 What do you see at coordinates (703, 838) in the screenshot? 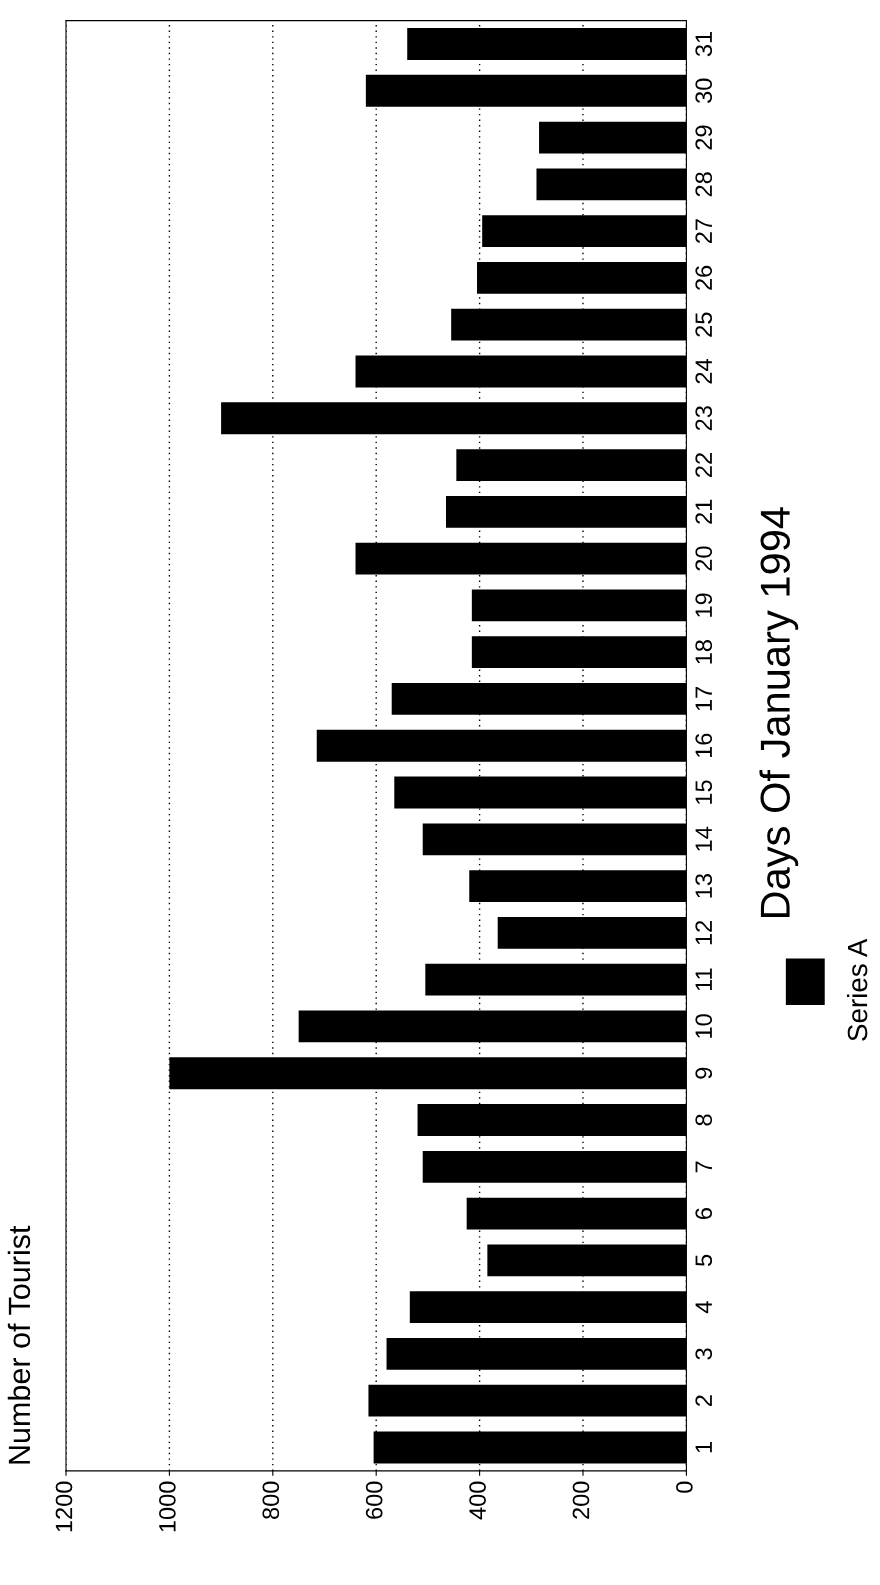
I see `y-tick-label: 14` at bounding box center [703, 838].